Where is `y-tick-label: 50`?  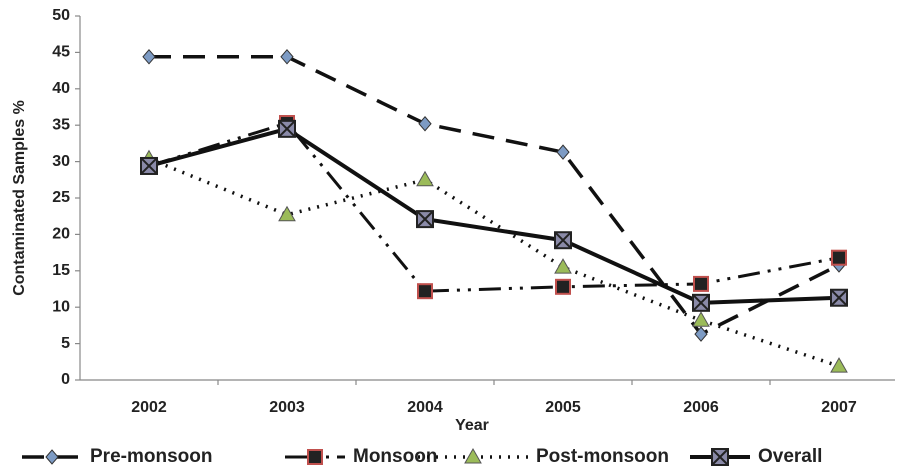 y-tick-label: 50 is located at coordinates (61, 15).